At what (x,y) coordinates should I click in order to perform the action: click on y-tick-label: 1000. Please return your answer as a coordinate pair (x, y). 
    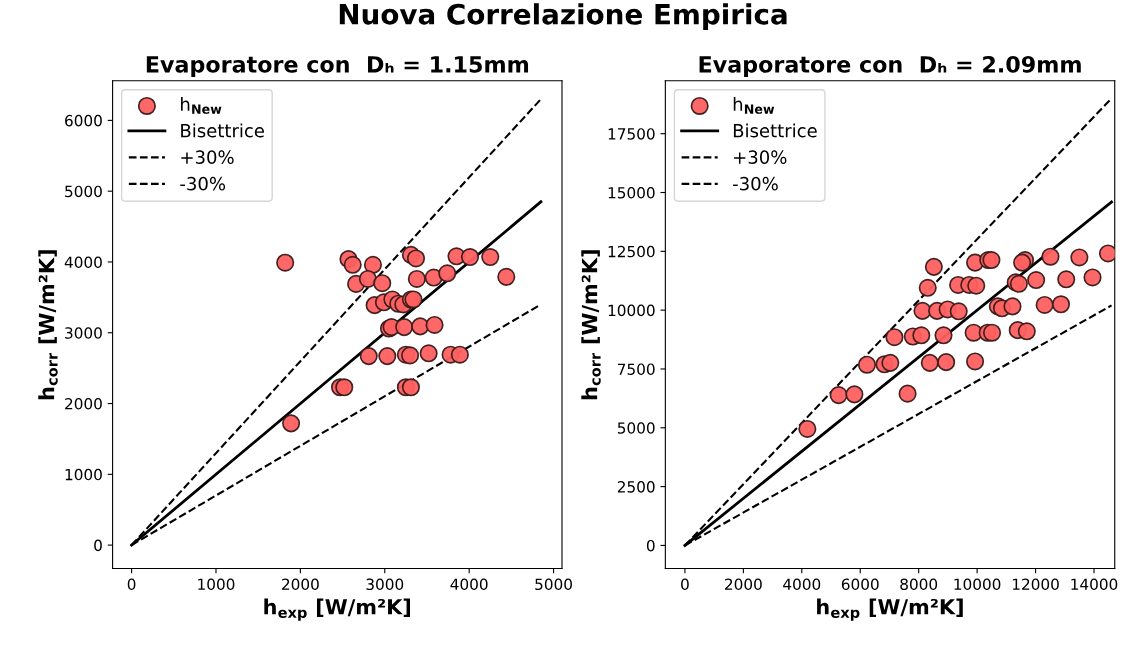
    Looking at the image, I should click on (83, 474).